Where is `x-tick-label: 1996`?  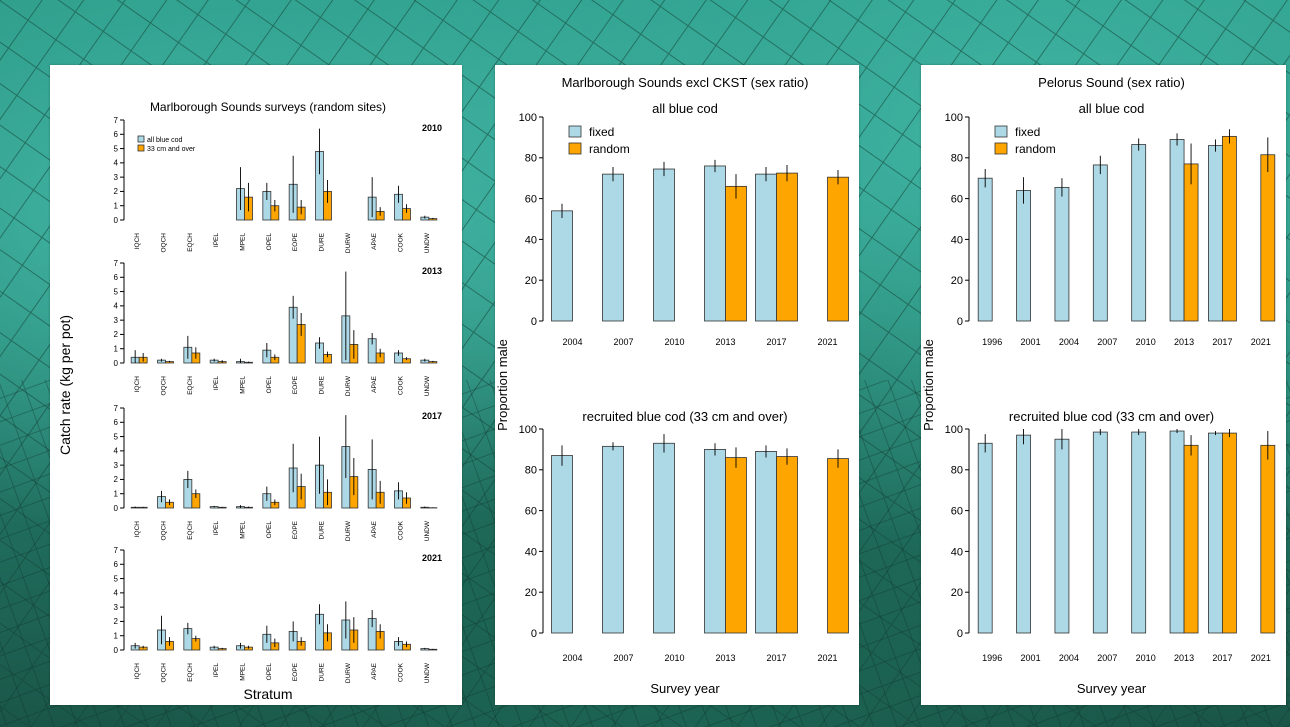
x-tick-label: 1996 is located at coordinates (992, 342).